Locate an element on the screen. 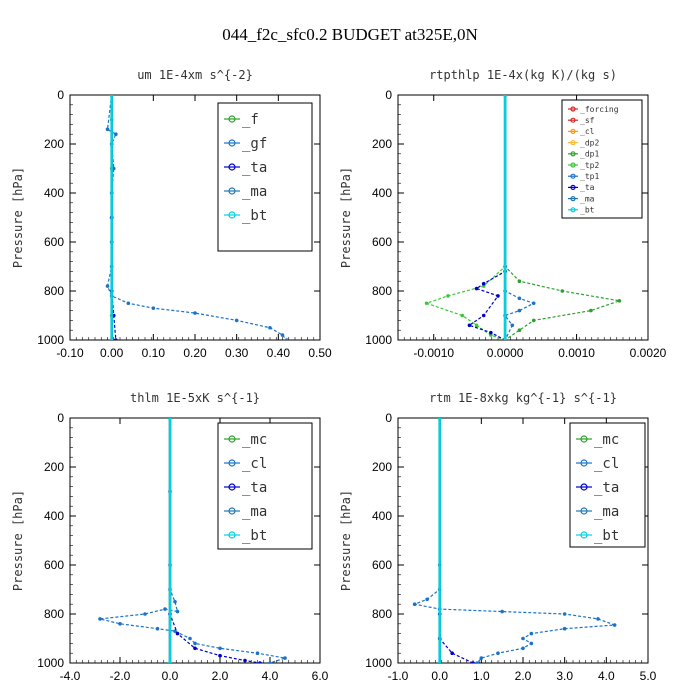 This screenshot has width=700, height=700. legend-label: _forcing is located at coordinates (599, 109).